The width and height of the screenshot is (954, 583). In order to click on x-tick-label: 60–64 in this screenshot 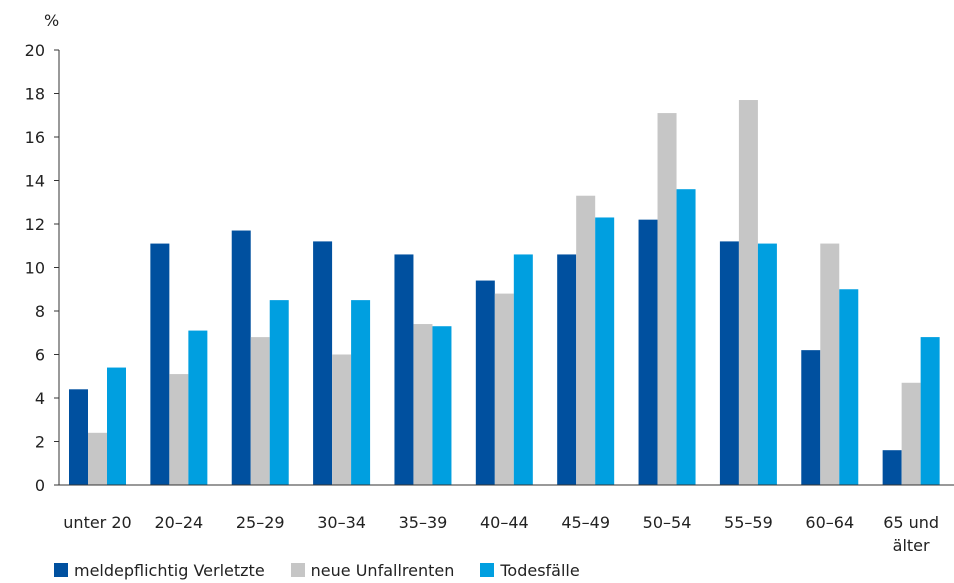, I will do `click(829, 522)`.